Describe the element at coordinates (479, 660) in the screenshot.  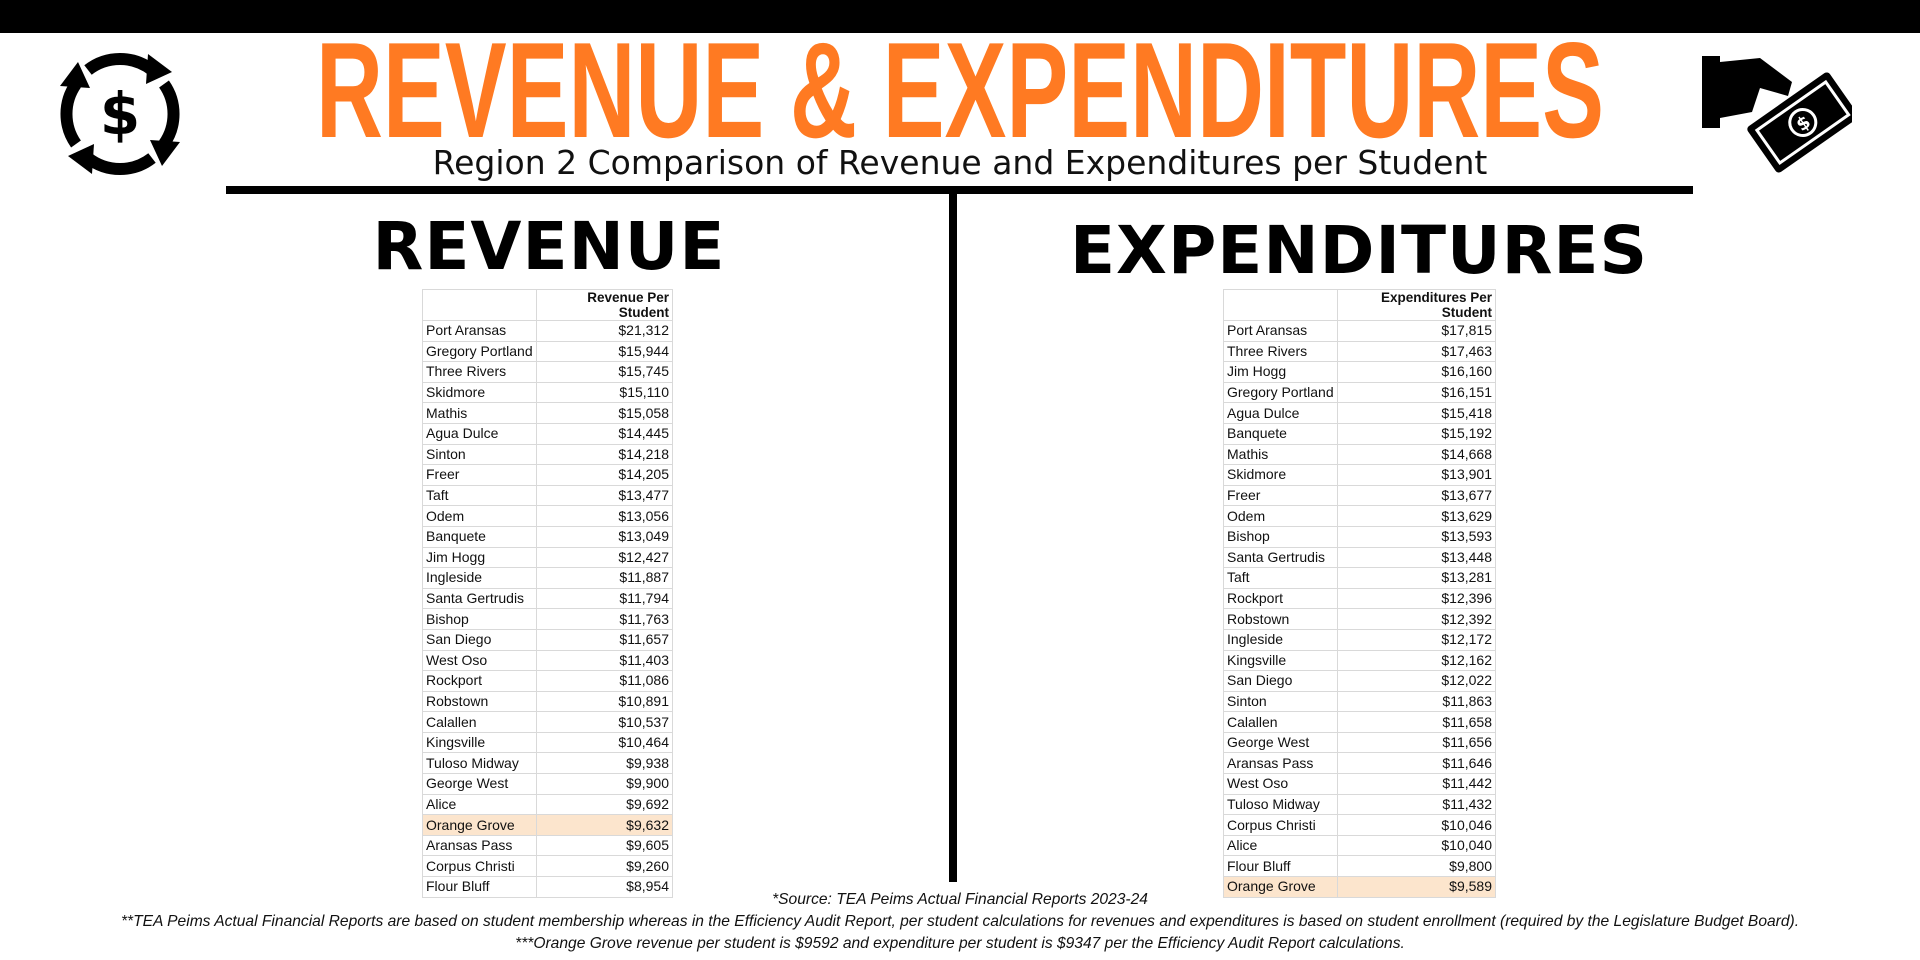
I see `district-name: West Oso` at that location.